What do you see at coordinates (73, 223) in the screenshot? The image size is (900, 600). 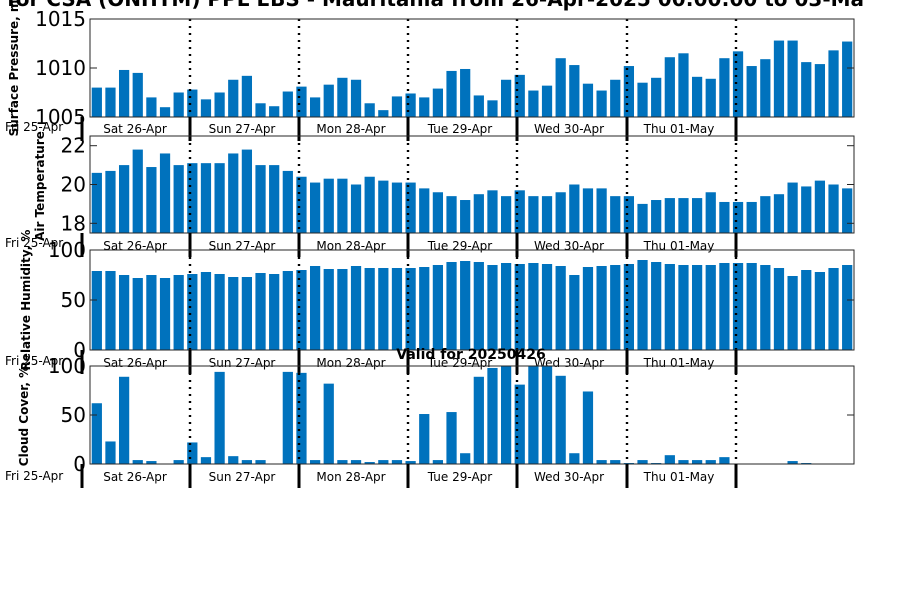 I see `y-tick-label: 18` at bounding box center [73, 223].